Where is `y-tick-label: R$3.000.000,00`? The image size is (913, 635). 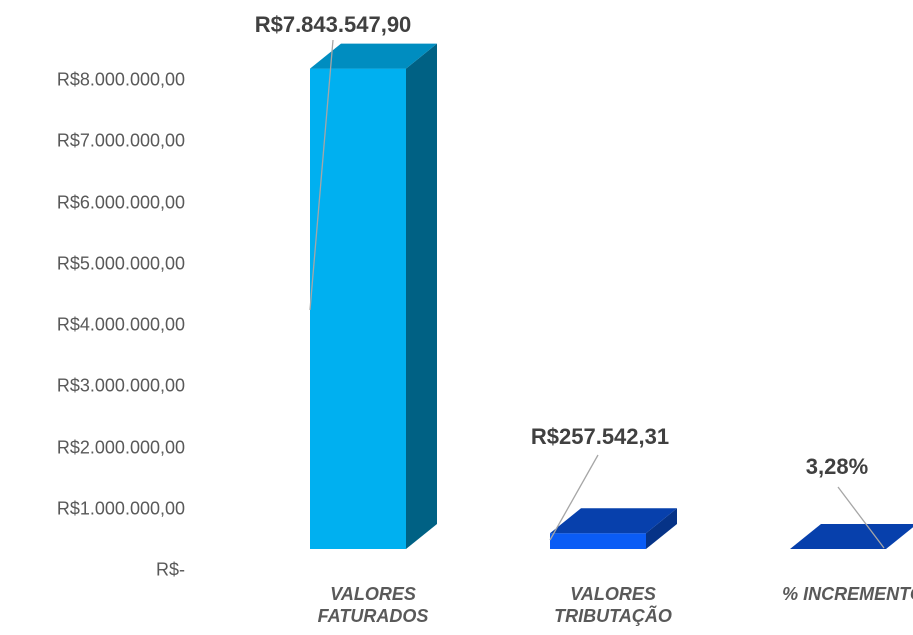 y-tick-label: R$3.000.000,00 is located at coordinates (120, 385).